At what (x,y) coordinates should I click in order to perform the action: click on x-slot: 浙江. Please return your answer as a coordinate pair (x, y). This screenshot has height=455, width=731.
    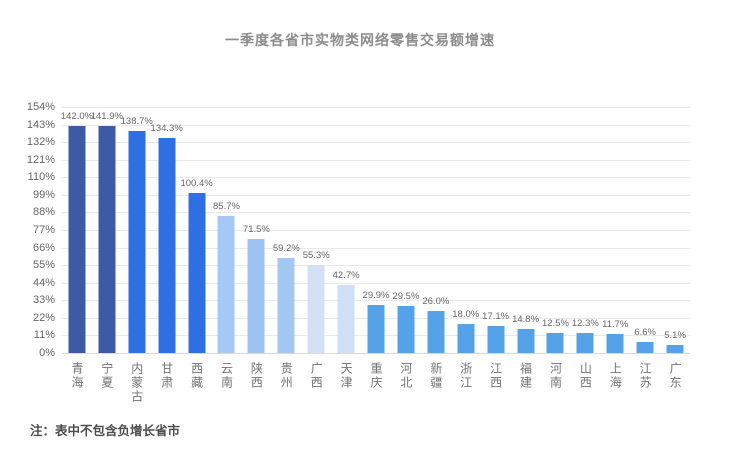
    Looking at the image, I should click on (466, 383).